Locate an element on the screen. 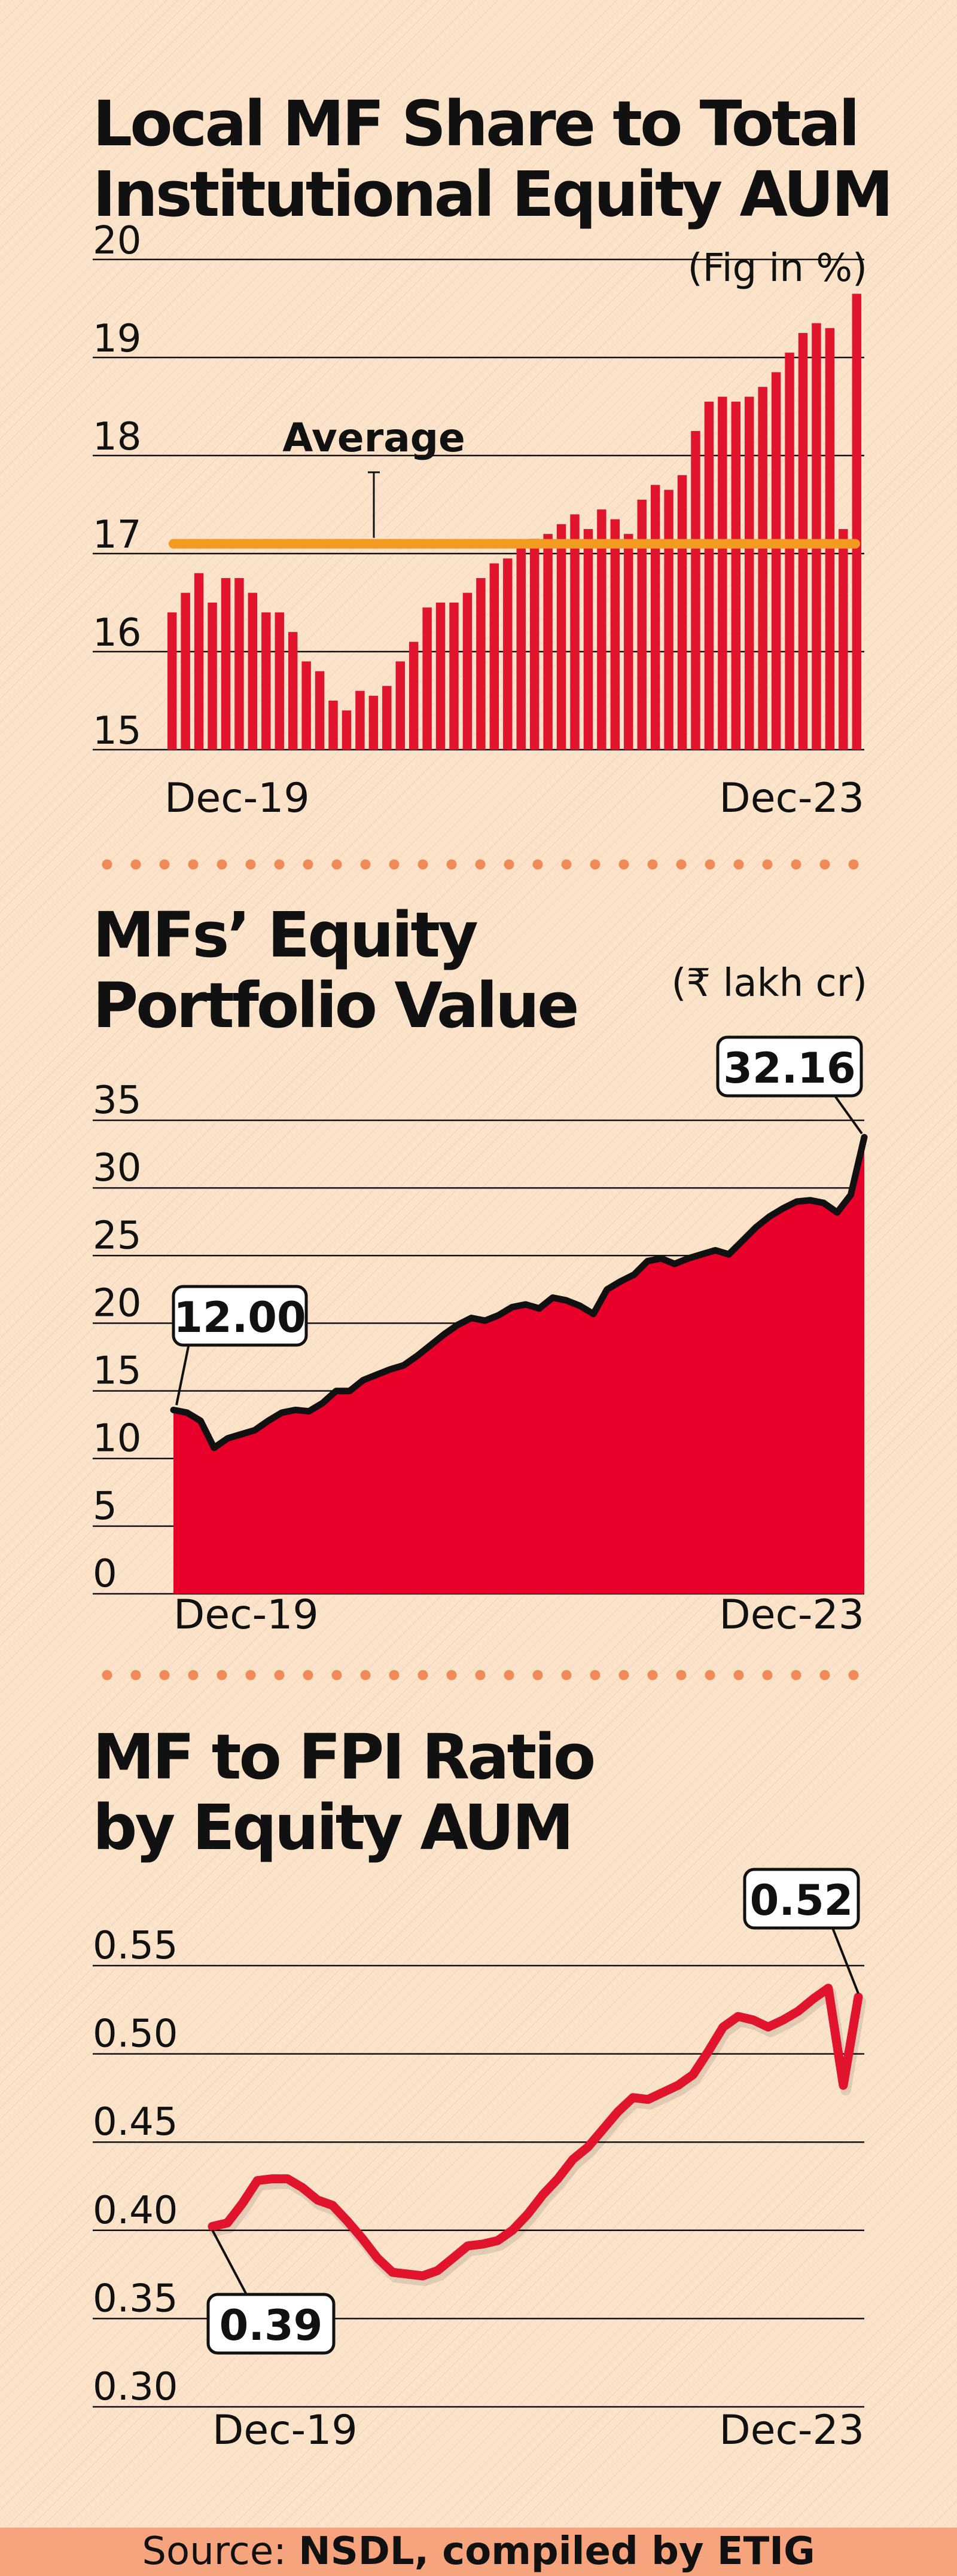 This screenshot has width=957, height=2576. title-line-1: MFs’ Equity is located at coordinates (285, 935).